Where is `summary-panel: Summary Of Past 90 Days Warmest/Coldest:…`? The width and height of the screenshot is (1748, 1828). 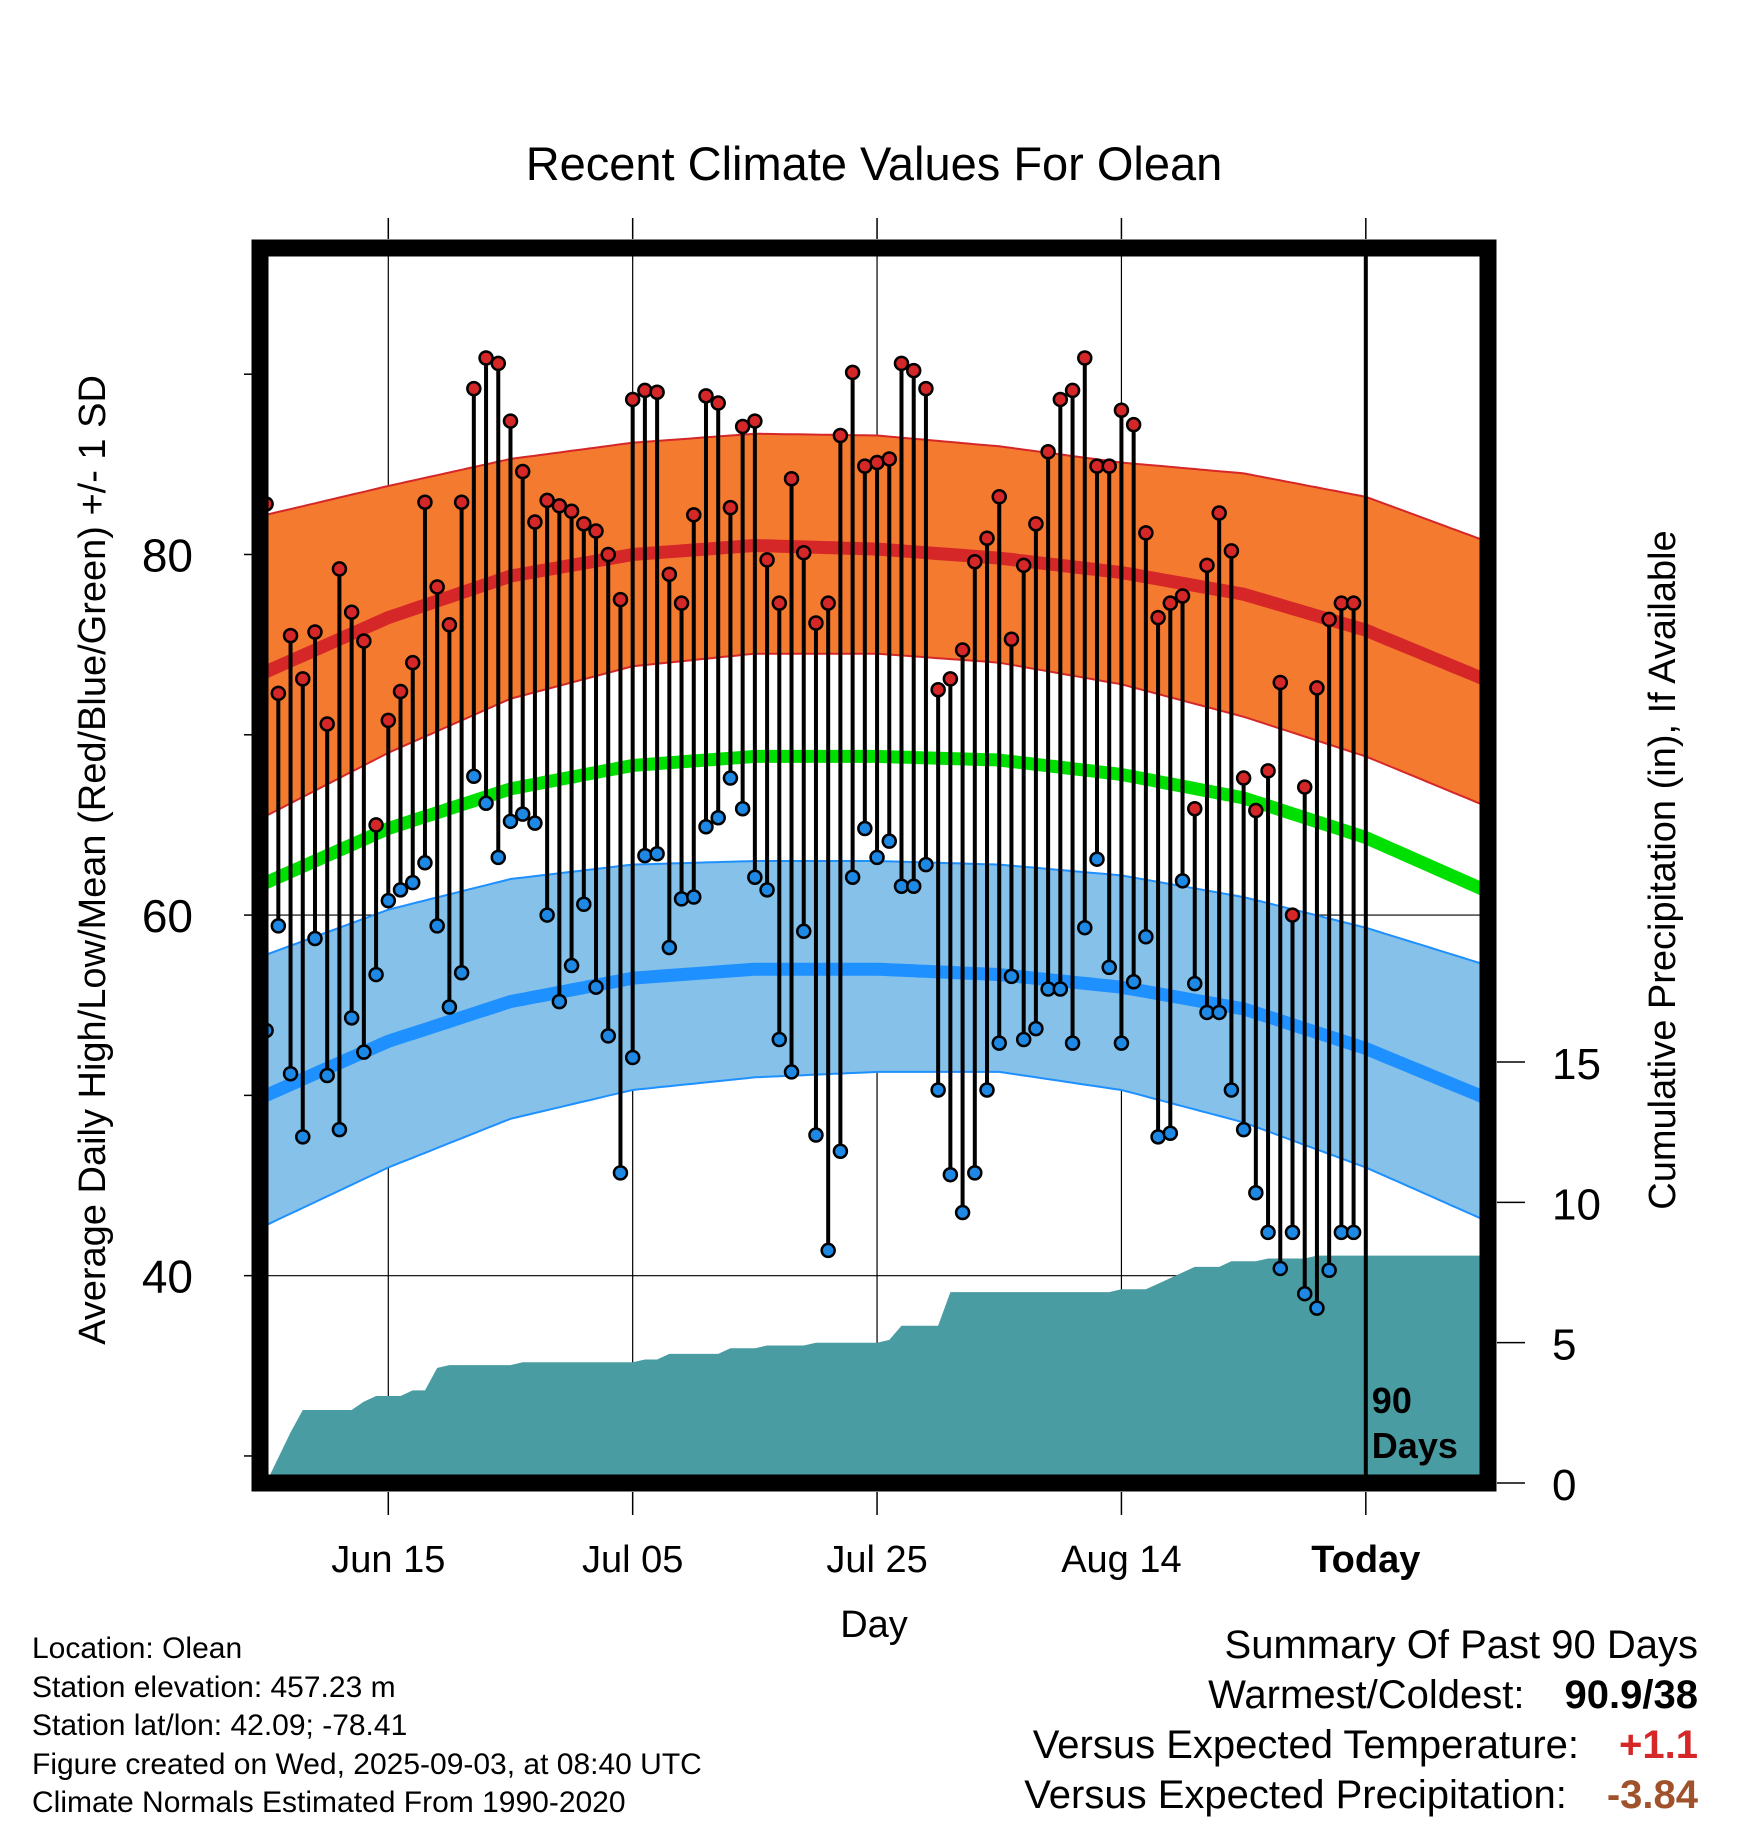
summary-panel: Summary Of Past 90 Days Warmest/Coldest:… is located at coordinates (1361, 1720).